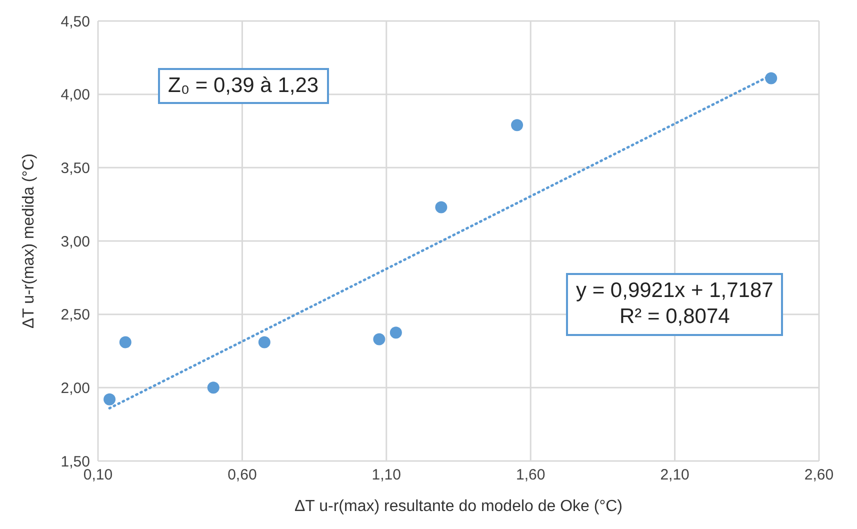 This screenshot has width=857, height=529. What do you see at coordinates (75, 388) in the screenshot?
I see `y-tick-label: 2,00` at bounding box center [75, 388].